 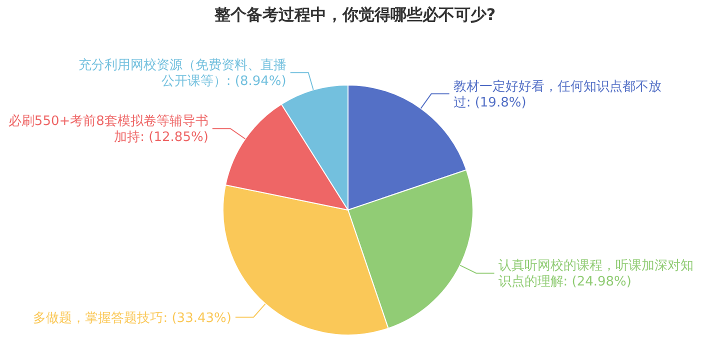 I want to click on slice-label: 必刷550+考前8套模拟卷等辅导书加持: (12.85%), so click(x=108, y=130).